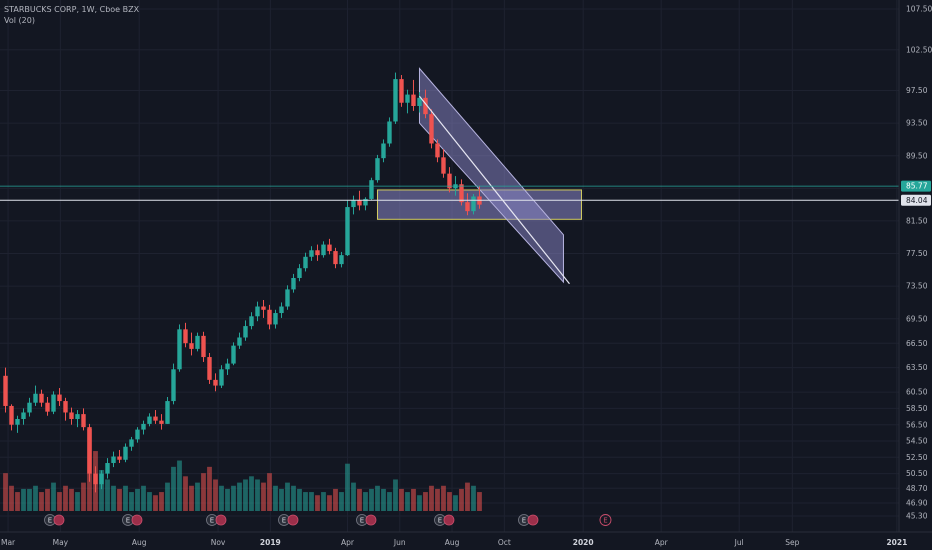  Describe the element at coordinates (917, 123) in the screenshot. I see `price-tick-label: 93.50` at that location.